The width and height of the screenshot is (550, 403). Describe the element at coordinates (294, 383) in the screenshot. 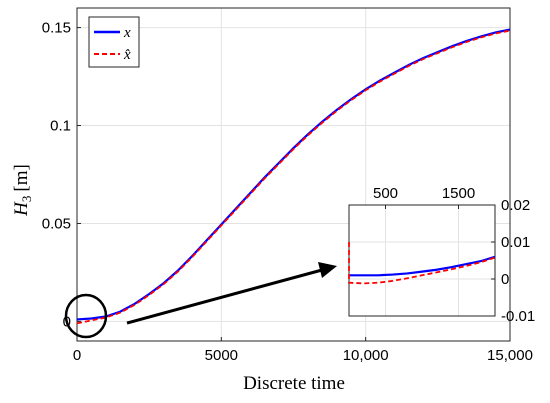

I see `x-axis-label: Discrete time` at that location.